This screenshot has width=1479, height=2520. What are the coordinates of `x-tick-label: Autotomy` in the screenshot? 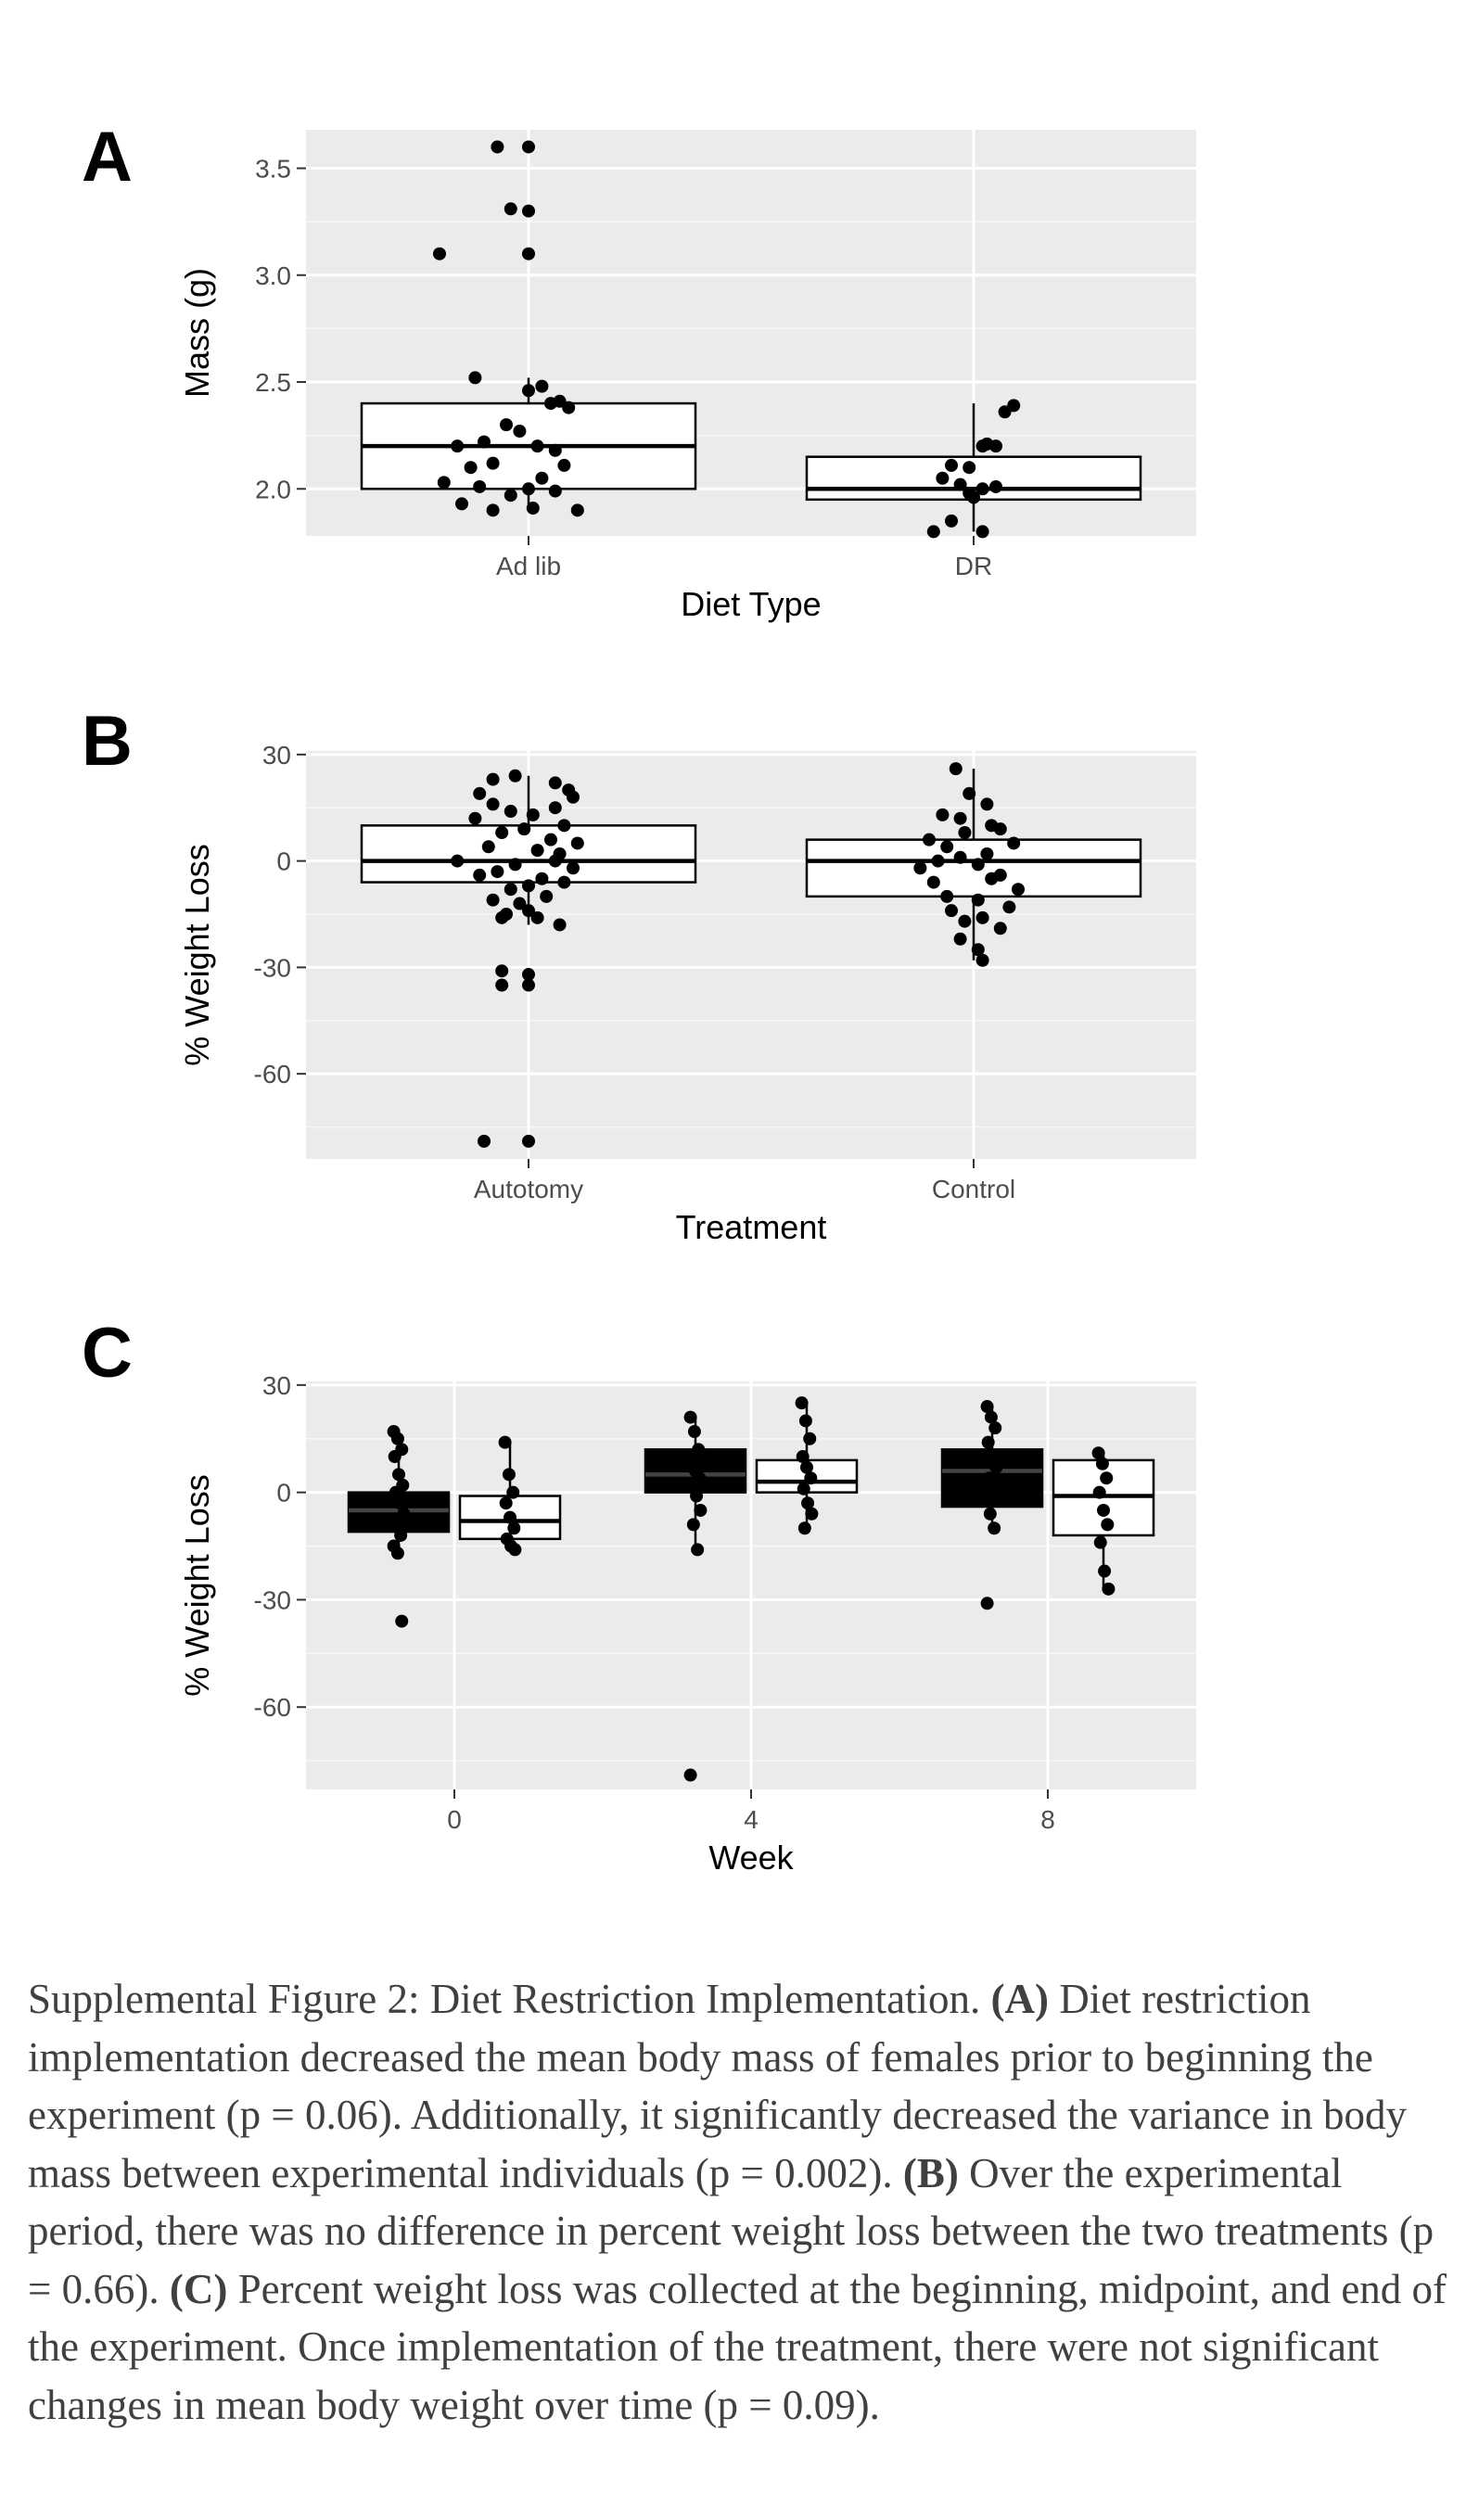 It's located at (528, 1189).